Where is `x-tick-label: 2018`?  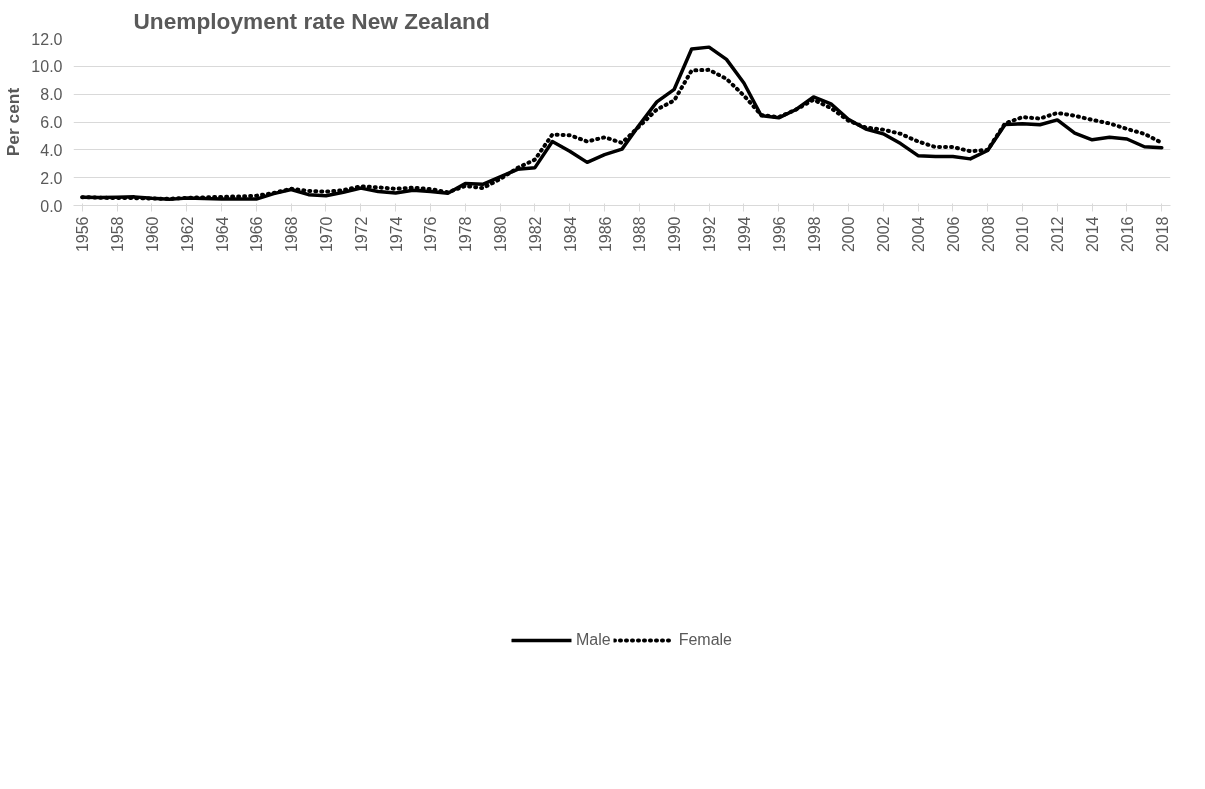
x-tick-label: 2018 is located at coordinates (1162, 234).